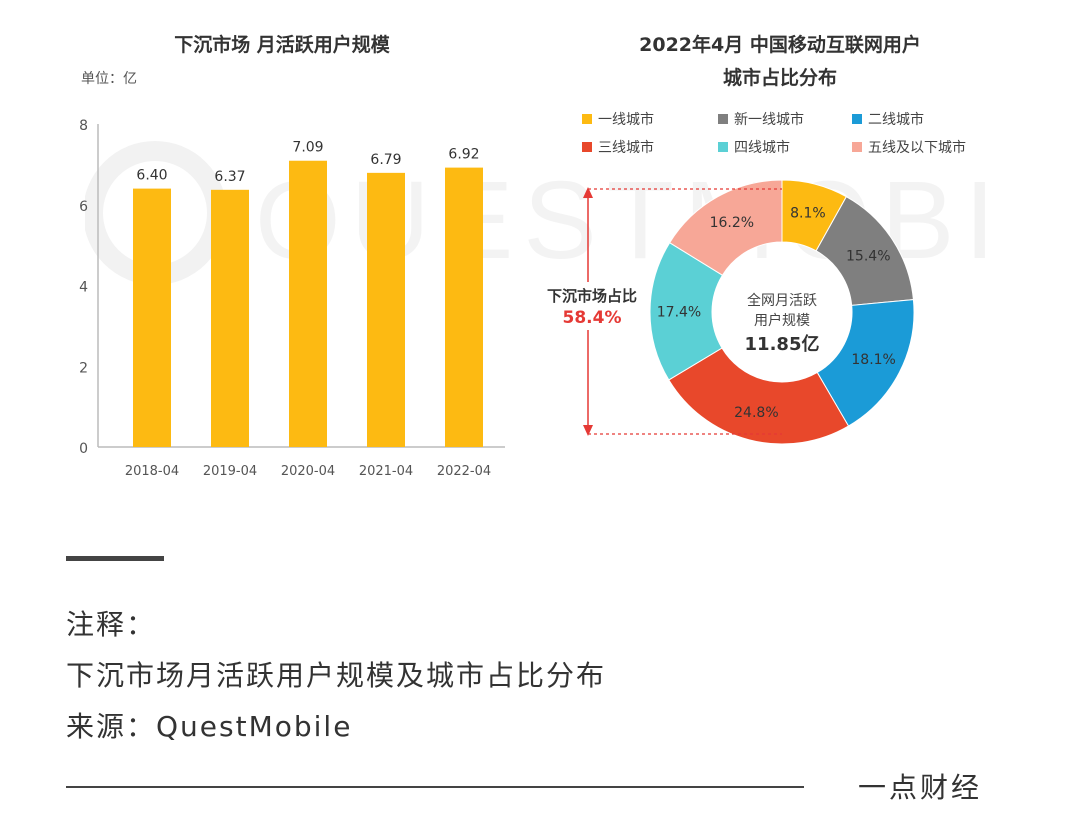 This screenshot has width=1080, height=830. What do you see at coordinates (626, 119) in the screenshot?
I see `legend-label: 一线城市` at bounding box center [626, 119].